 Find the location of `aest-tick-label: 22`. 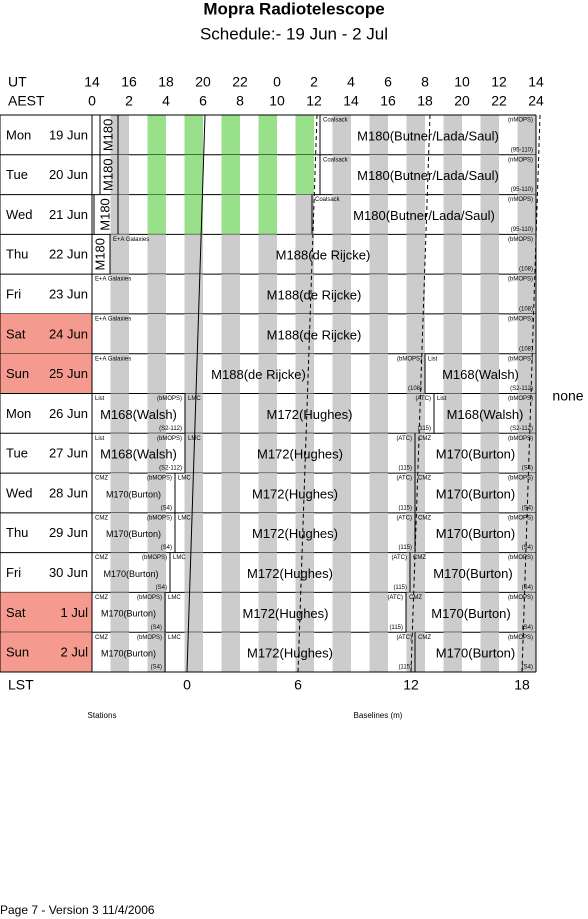

aest-tick-label: 22 is located at coordinates (499, 101).